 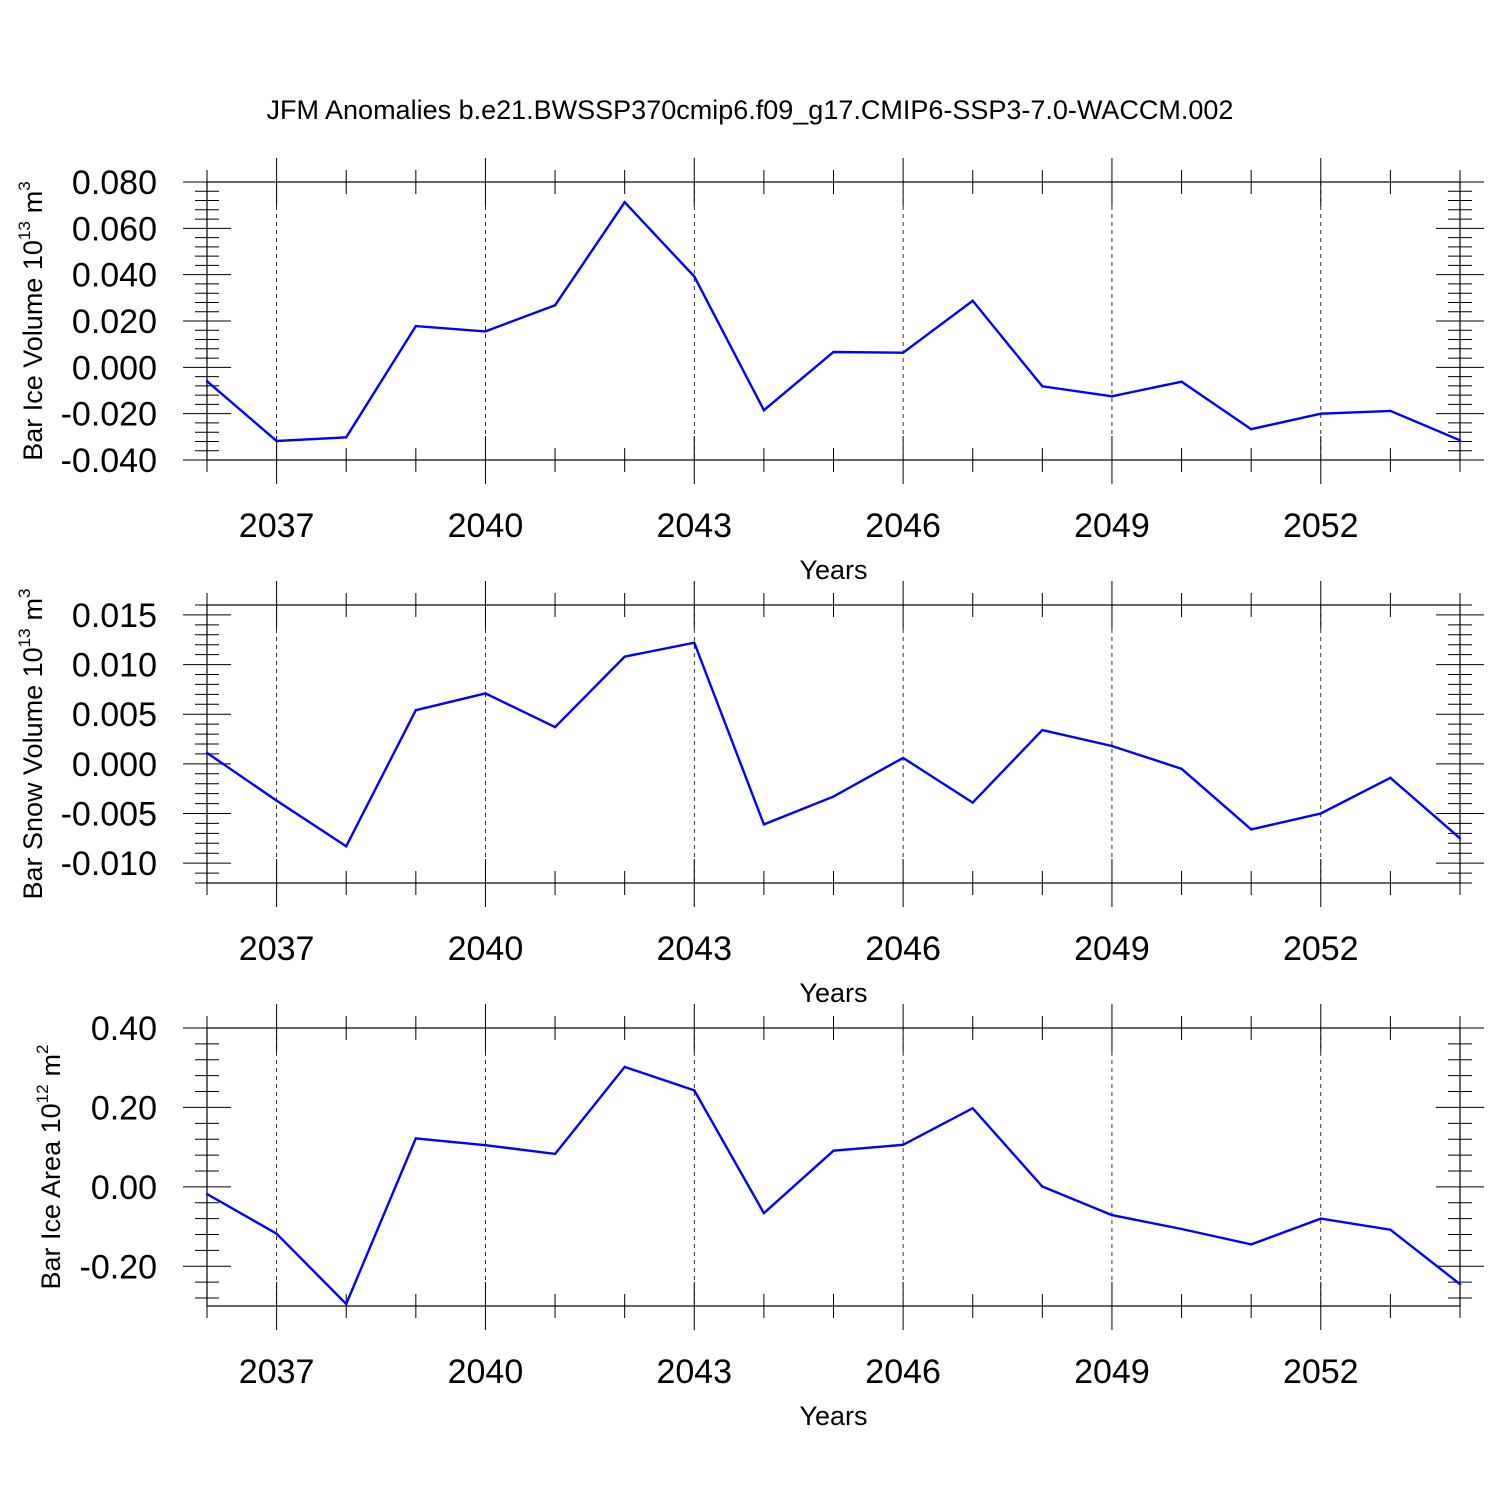 What do you see at coordinates (109, 461) in the screenshot?
I see `y-tick-label: -0.040` at bounding box center [109, 461].